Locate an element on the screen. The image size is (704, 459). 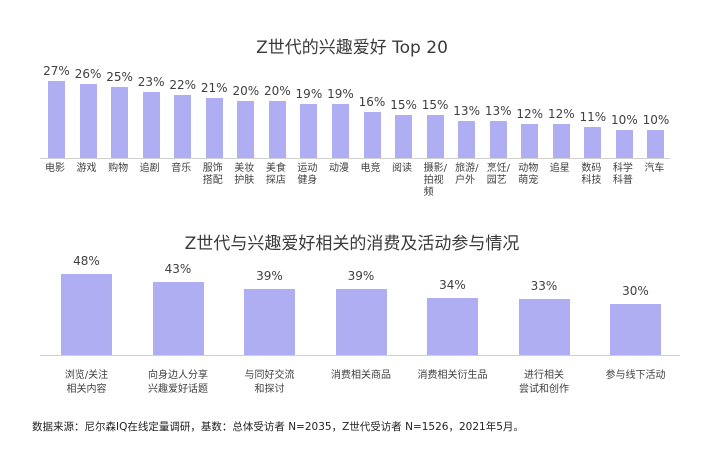
chart1-baseline is located at coordinates (355, 158).